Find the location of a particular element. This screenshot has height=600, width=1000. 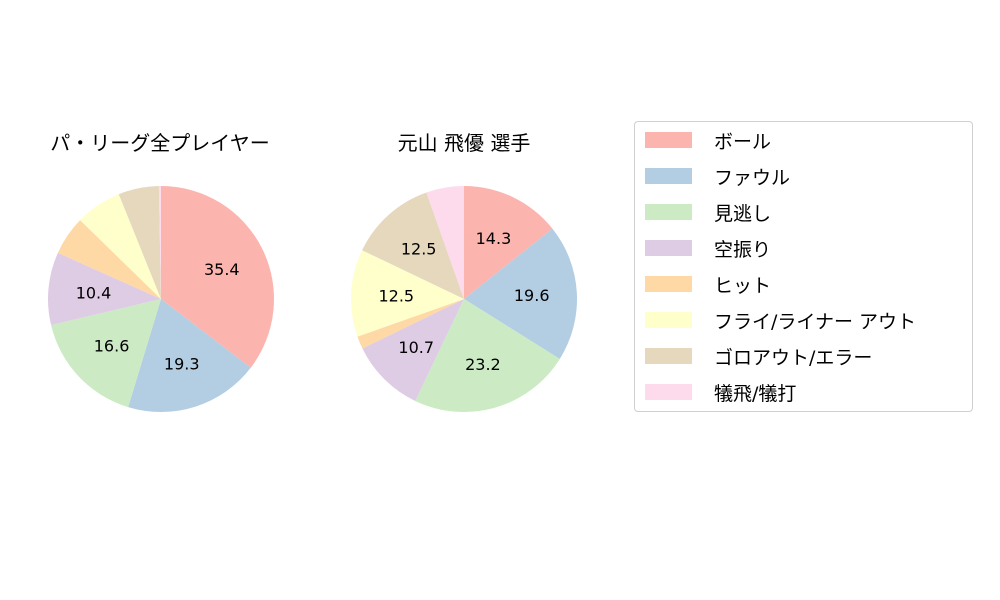

pie-player: 14.3 19.6 23.2 10.7 12.5 12.5 is located at coordinates (464, 298).